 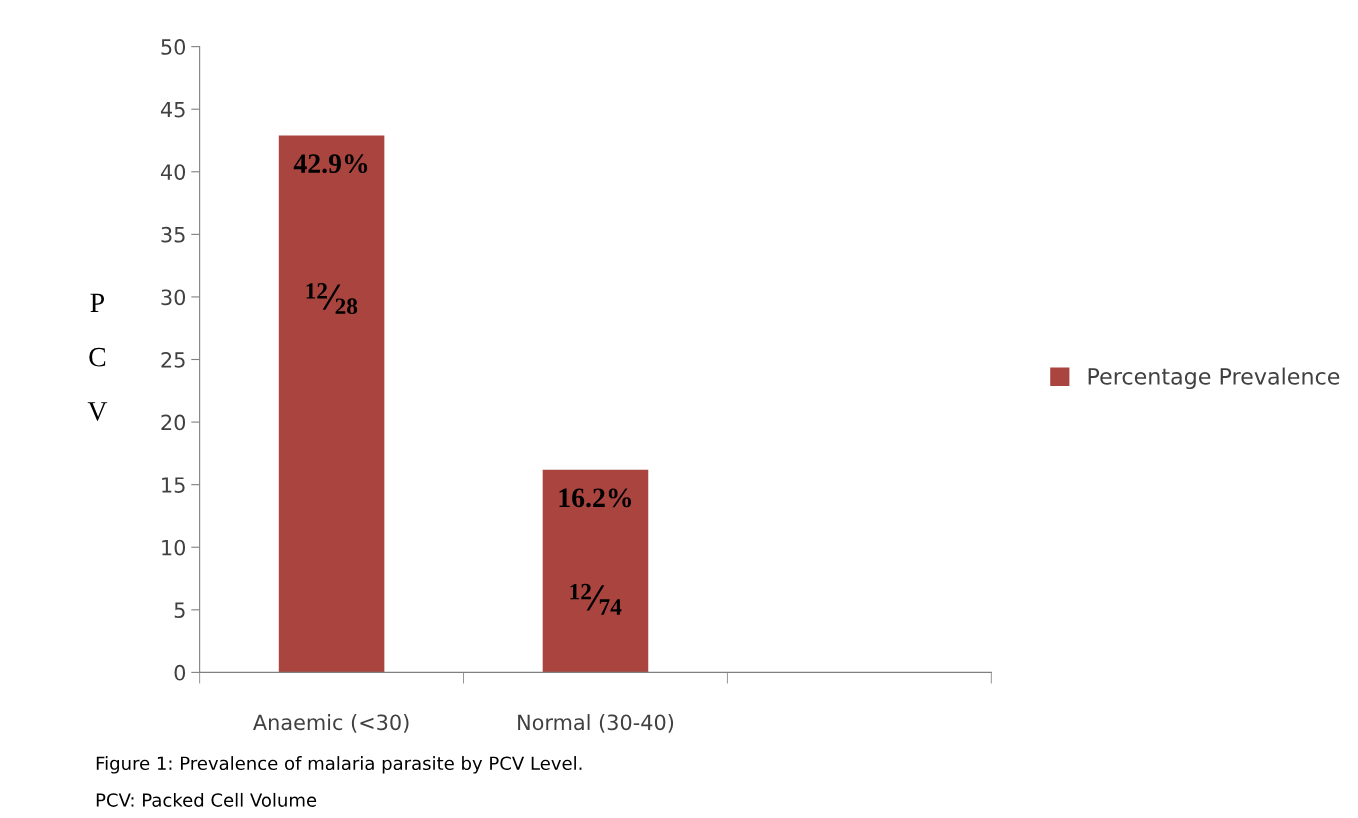 I want to click on y-tick-label: 0, so click(x=180, y=672).